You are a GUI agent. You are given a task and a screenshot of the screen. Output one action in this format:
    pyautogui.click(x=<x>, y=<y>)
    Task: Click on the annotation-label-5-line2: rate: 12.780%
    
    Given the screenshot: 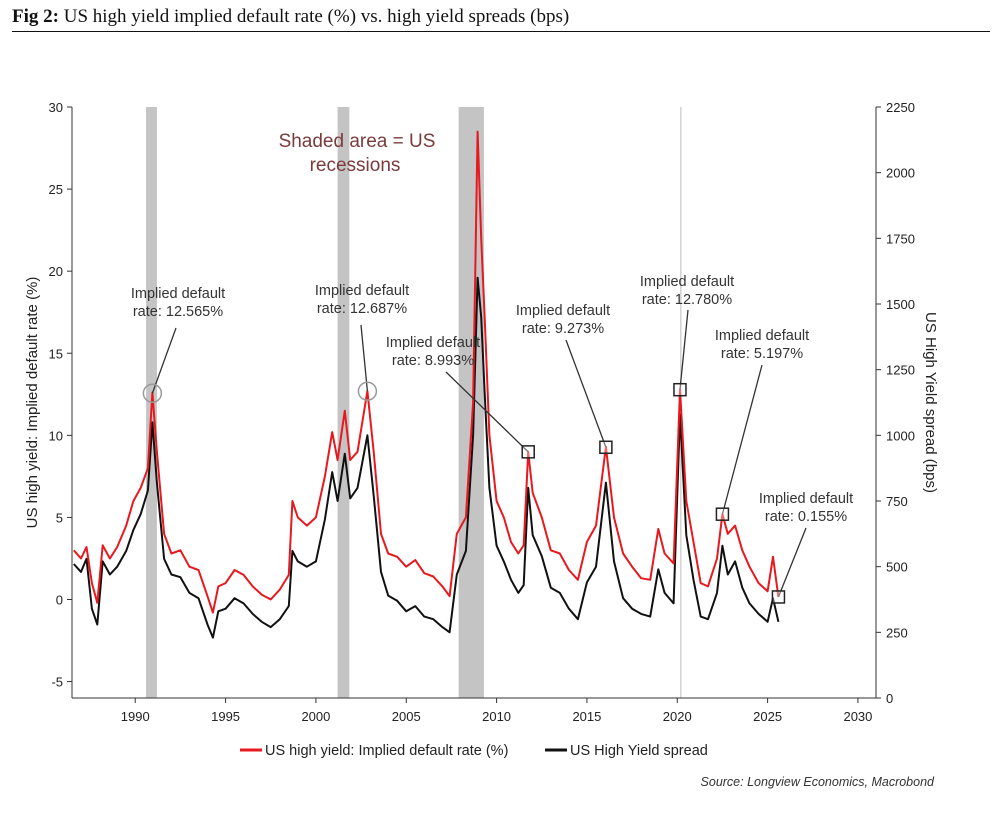 What is the action you would take?
    pyautogui.click(x=687, y=300)
    